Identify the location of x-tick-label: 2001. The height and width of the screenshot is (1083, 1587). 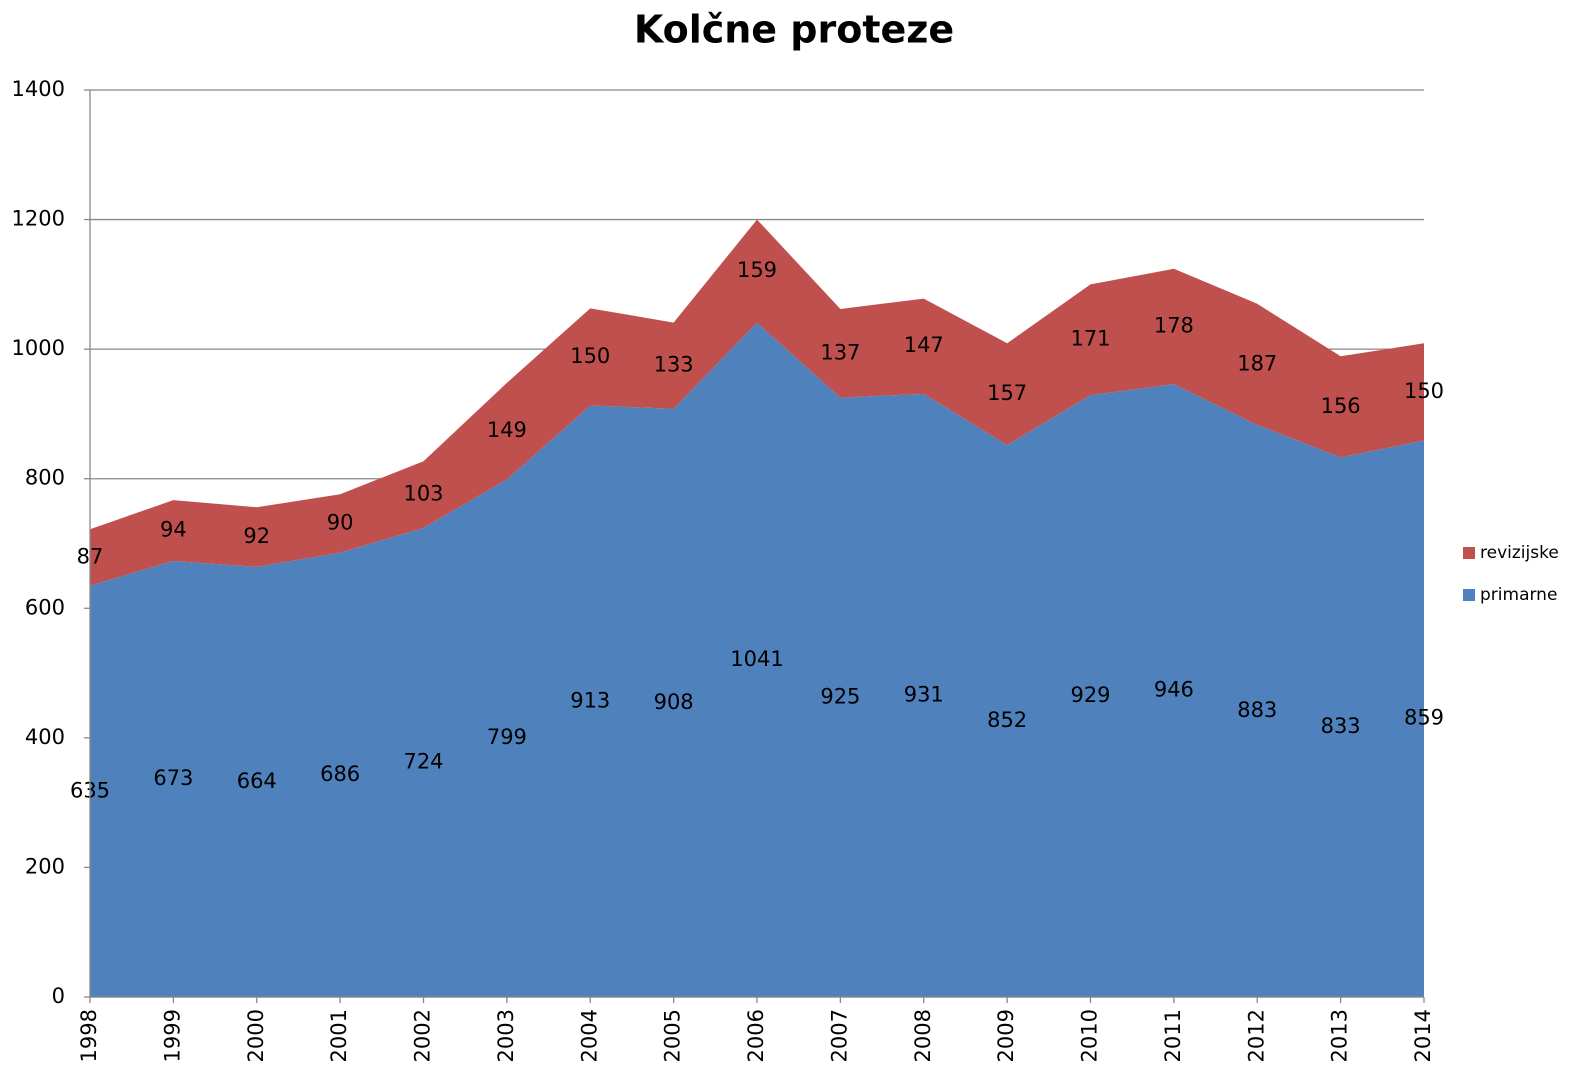
(339, 1035).